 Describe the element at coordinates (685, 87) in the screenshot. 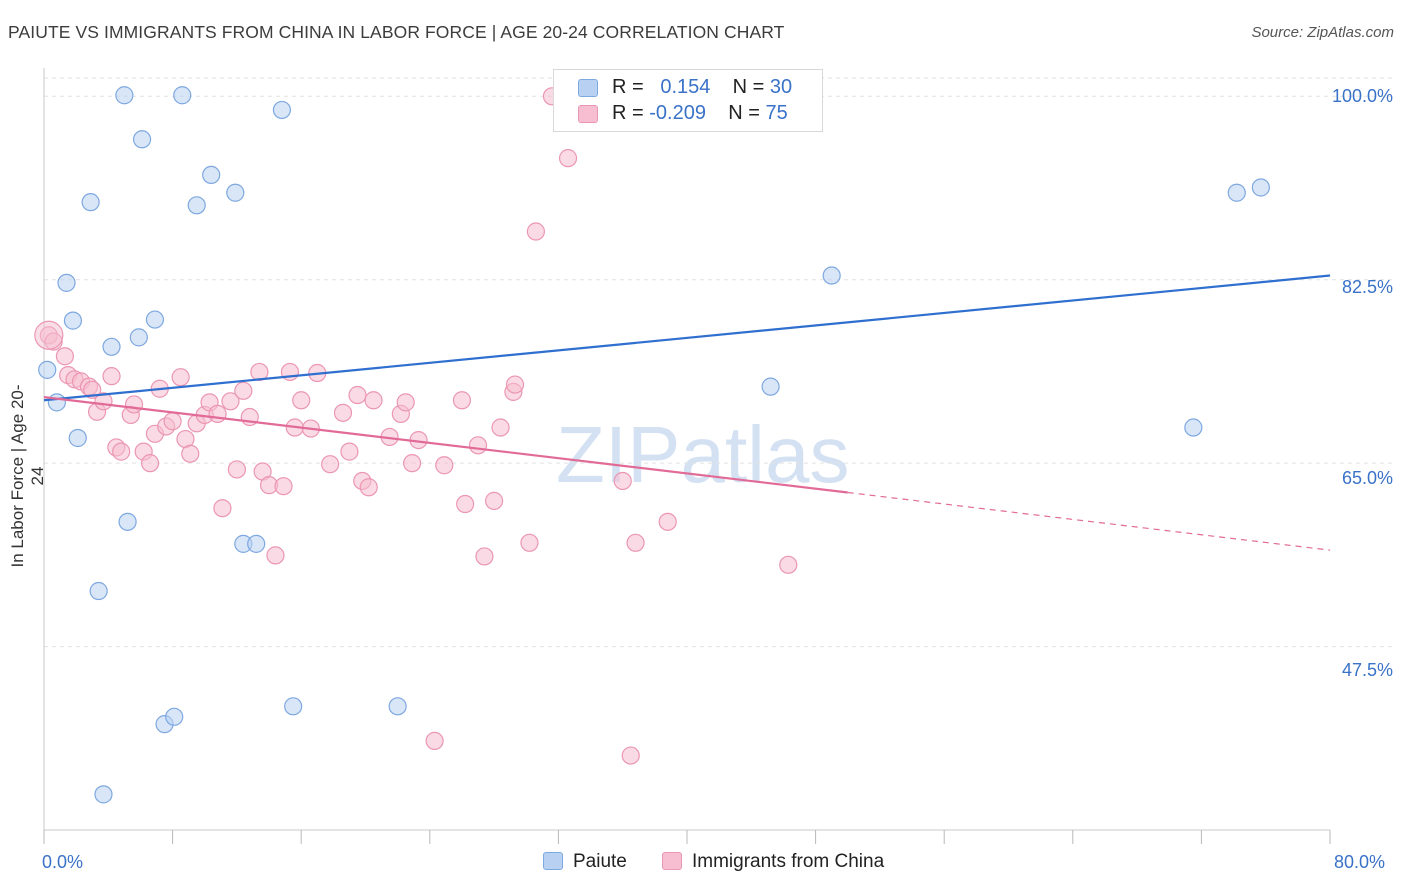

I see `r-value-paiute: 0.154` at that location.